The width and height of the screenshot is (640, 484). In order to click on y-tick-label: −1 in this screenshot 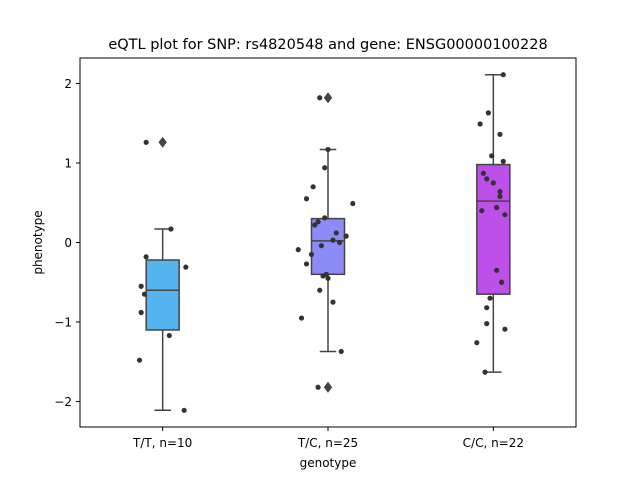, I will do `click(63, 323)`.